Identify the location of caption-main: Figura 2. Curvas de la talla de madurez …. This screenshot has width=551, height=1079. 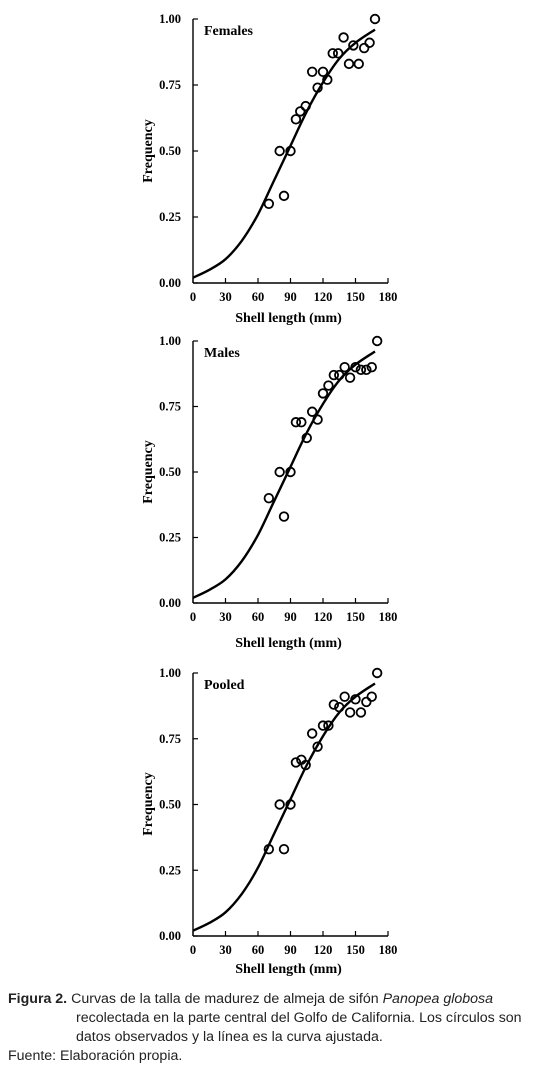
(275, 1018).